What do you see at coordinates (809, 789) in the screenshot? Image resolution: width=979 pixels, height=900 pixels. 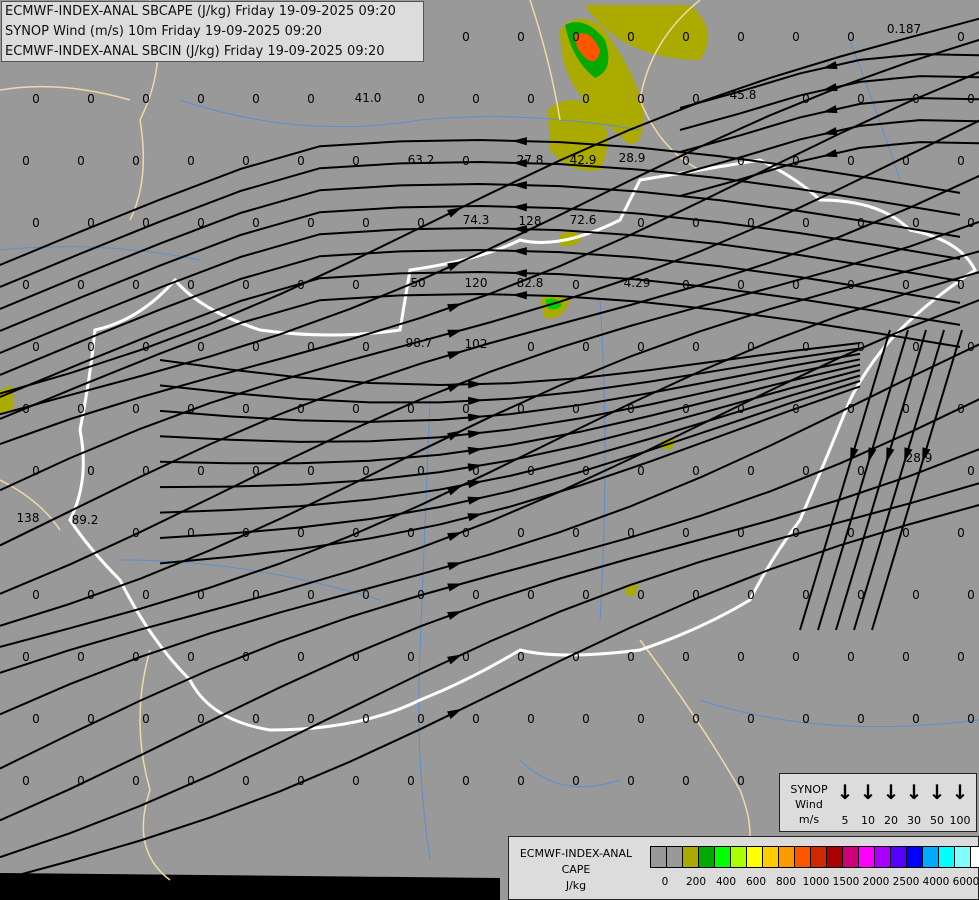 I see `wind-legend-title-line: SYNOP` at bounding box center [809, 789].